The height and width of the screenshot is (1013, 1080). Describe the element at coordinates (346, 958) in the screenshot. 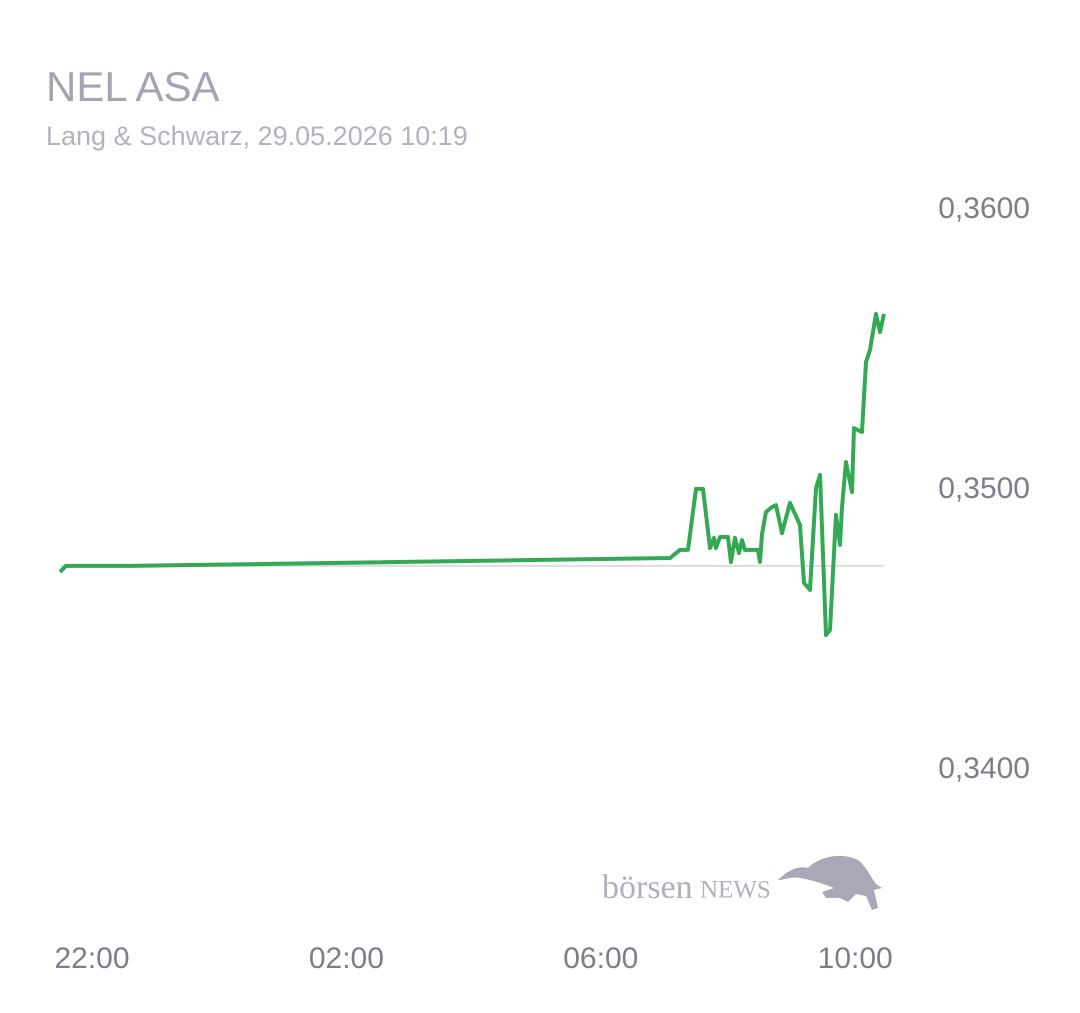

I see `x-tick-label: 02:00` at that location.